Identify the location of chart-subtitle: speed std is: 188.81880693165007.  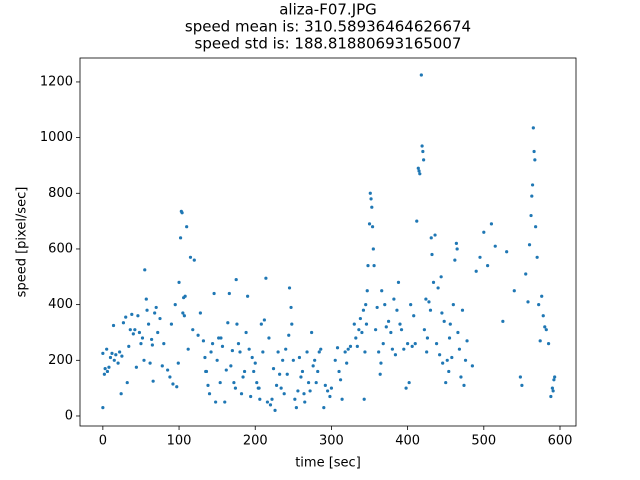
(328, 44).